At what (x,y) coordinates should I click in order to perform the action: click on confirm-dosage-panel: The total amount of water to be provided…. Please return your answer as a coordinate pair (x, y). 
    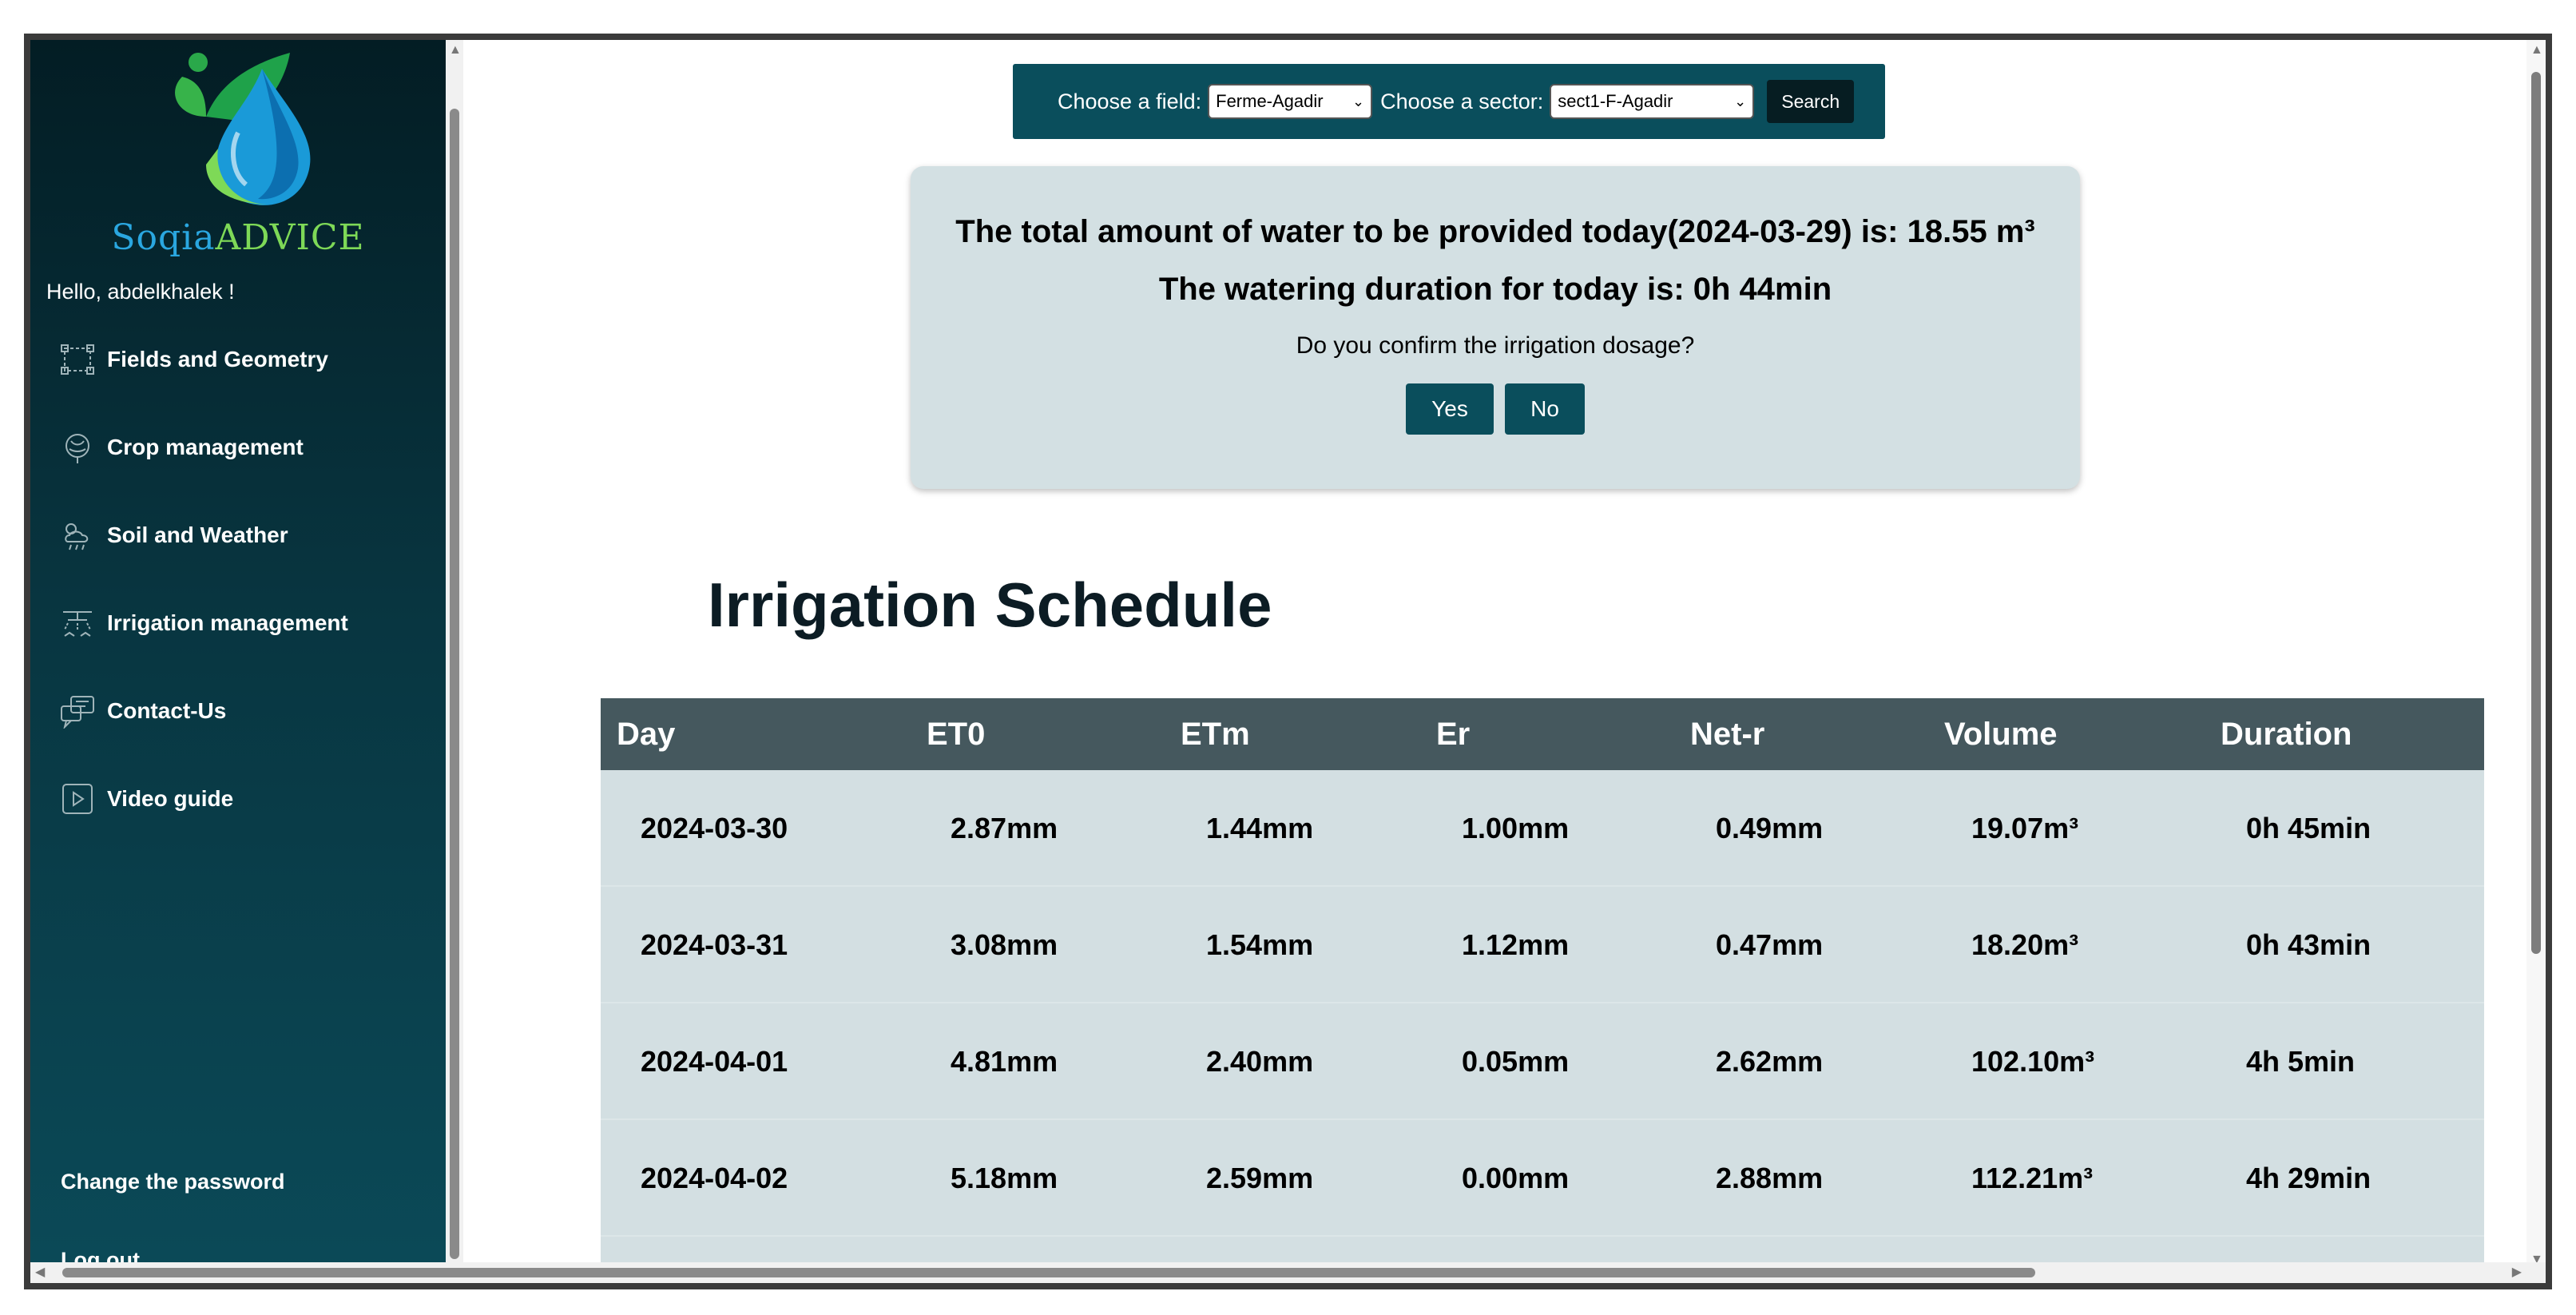
    Looking at the image, I should click on (1495, 328).